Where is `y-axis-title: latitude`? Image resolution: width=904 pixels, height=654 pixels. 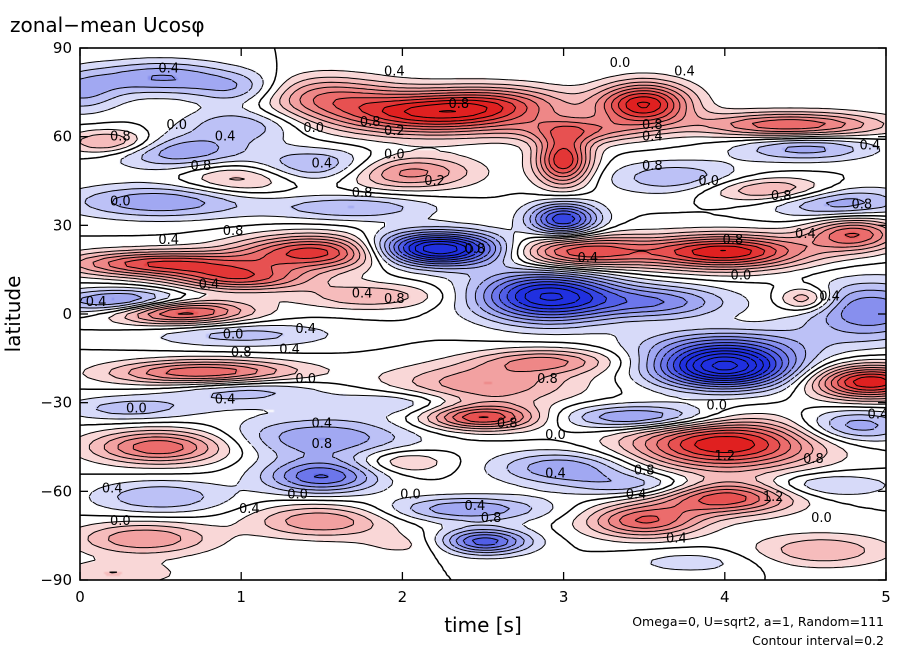 y-axis-title: latitude is located at coordinates (13, 314).